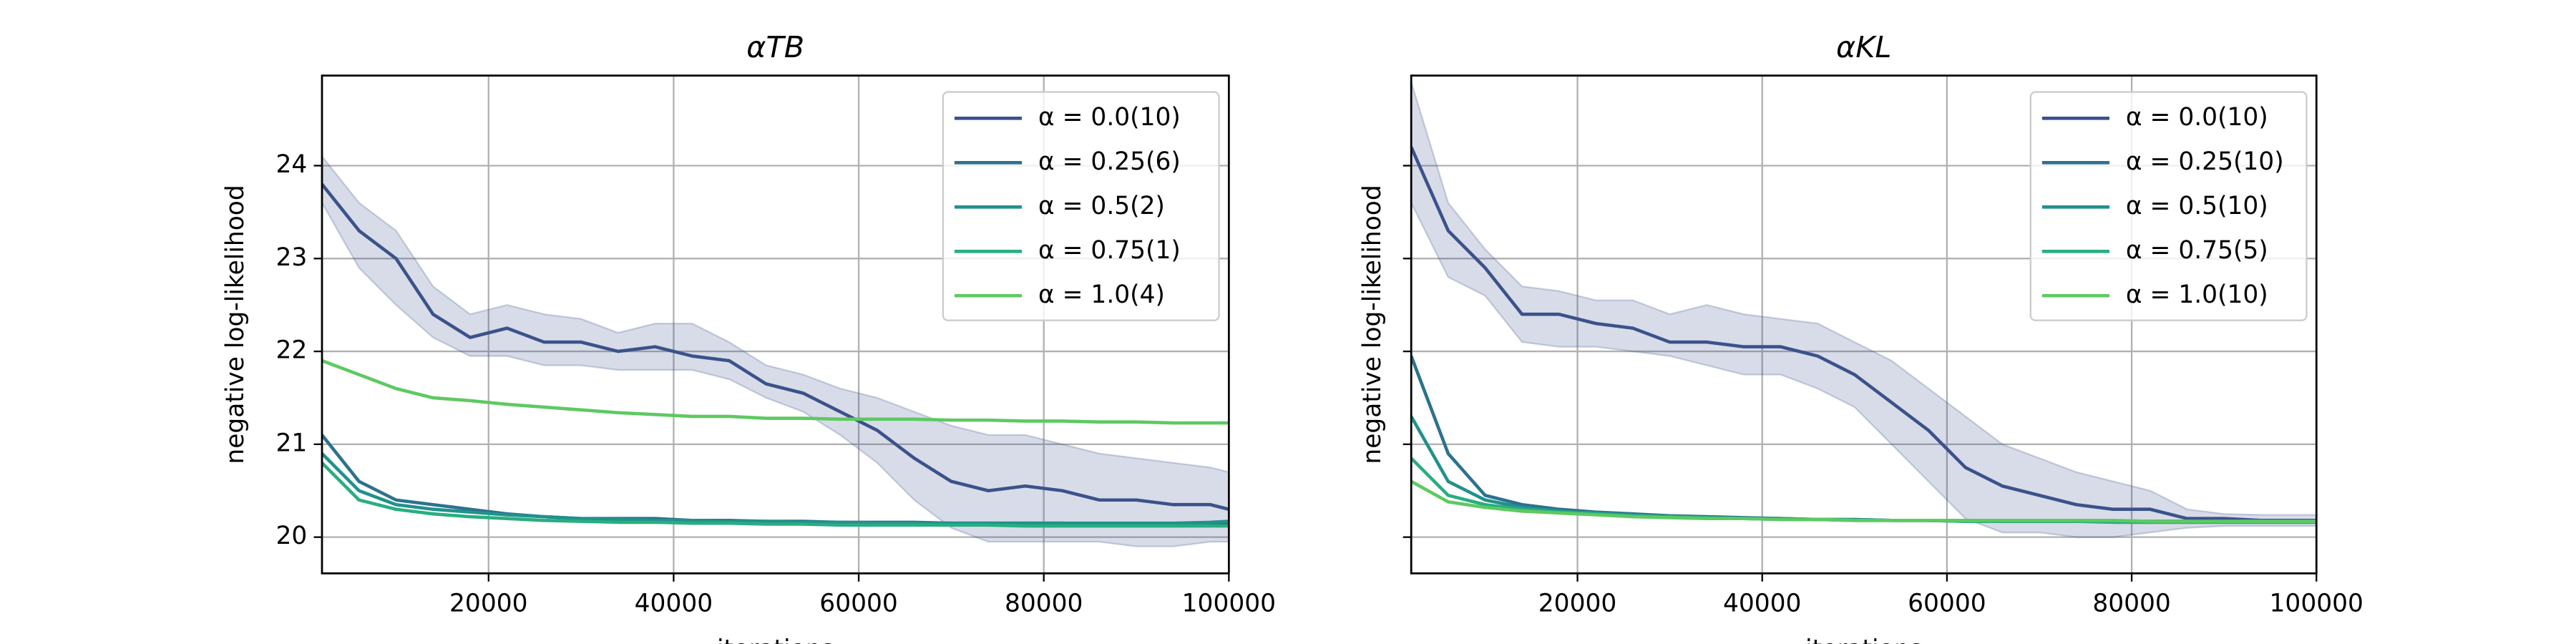 The width and height of the screenshot is (2576, 644). What do you see at coordinates (1109, 250) in the screenshot?
I see `legend-label: α = 0.75(1)` at bounding box center [1109, 250].